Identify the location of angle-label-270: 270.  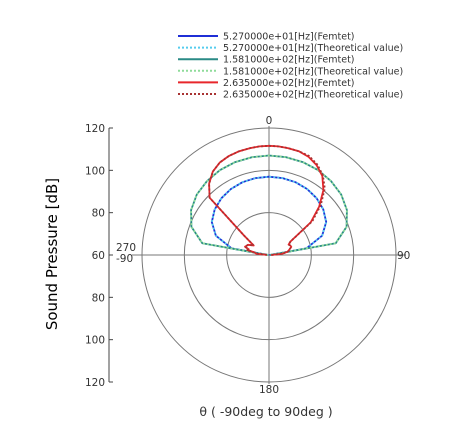
(126, 248).